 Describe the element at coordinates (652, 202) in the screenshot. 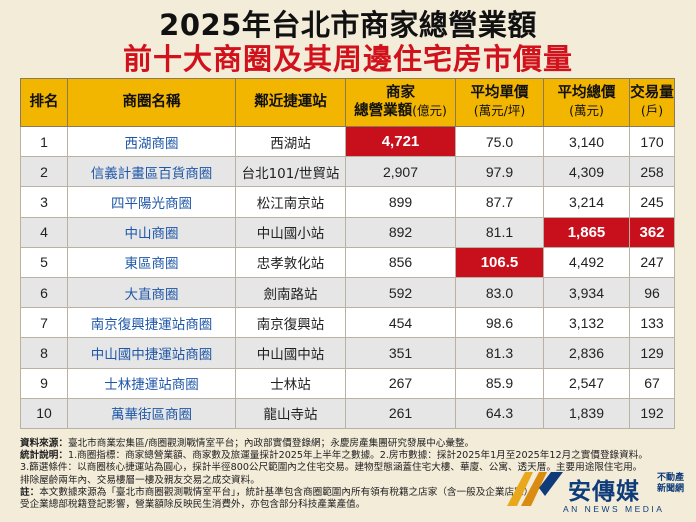

I see `cell-volume: 245` at that location.